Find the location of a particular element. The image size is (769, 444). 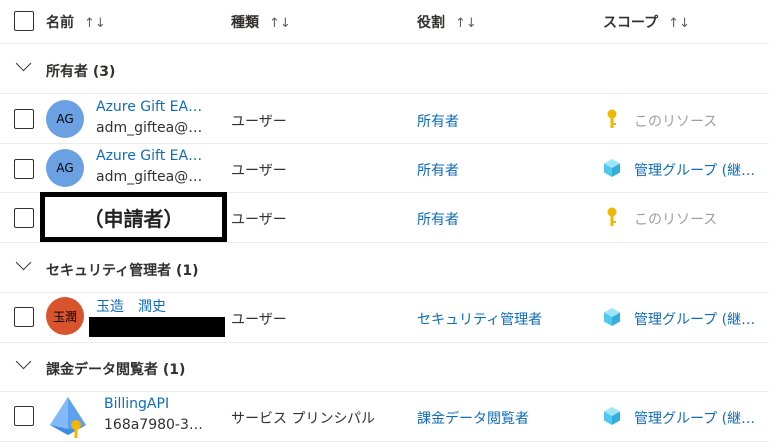

group-header: セキュリティ管理者 (1) is located at coordinates (384, 268).